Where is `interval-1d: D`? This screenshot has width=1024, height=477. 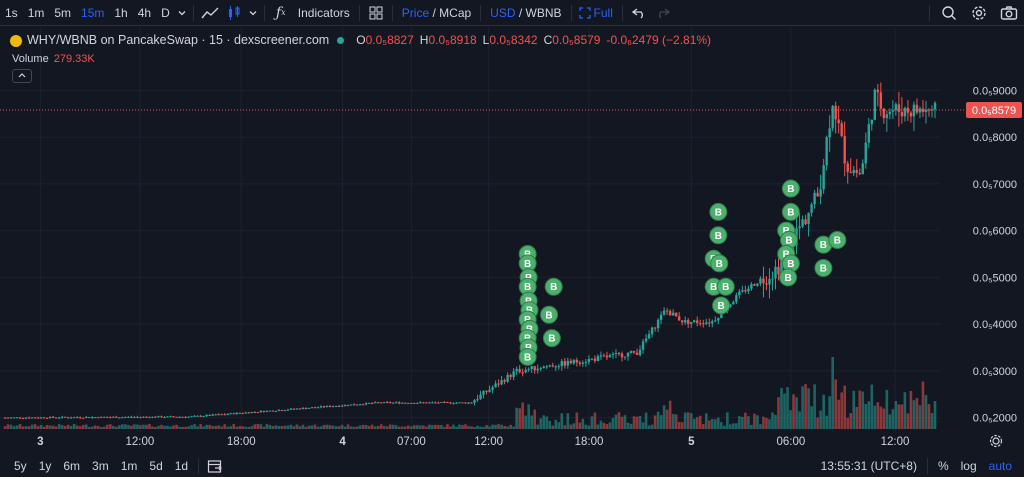 interval-1d: D is located at coordinates (165, 12).